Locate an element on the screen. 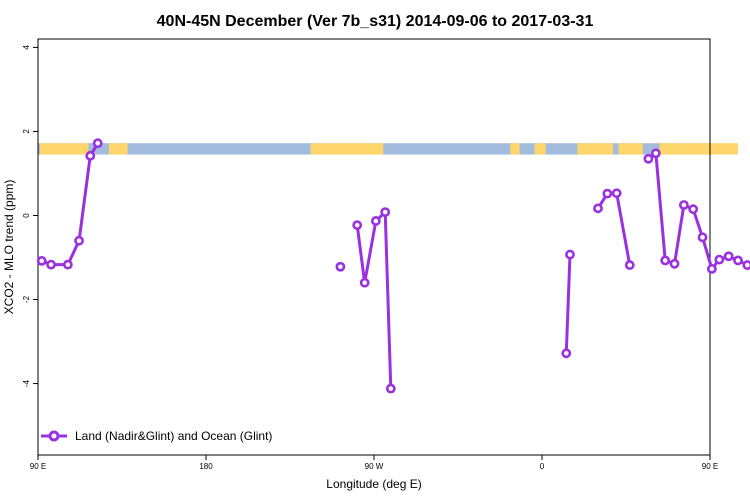  y-tick-label: 2 is located at coordinates (26, 131).